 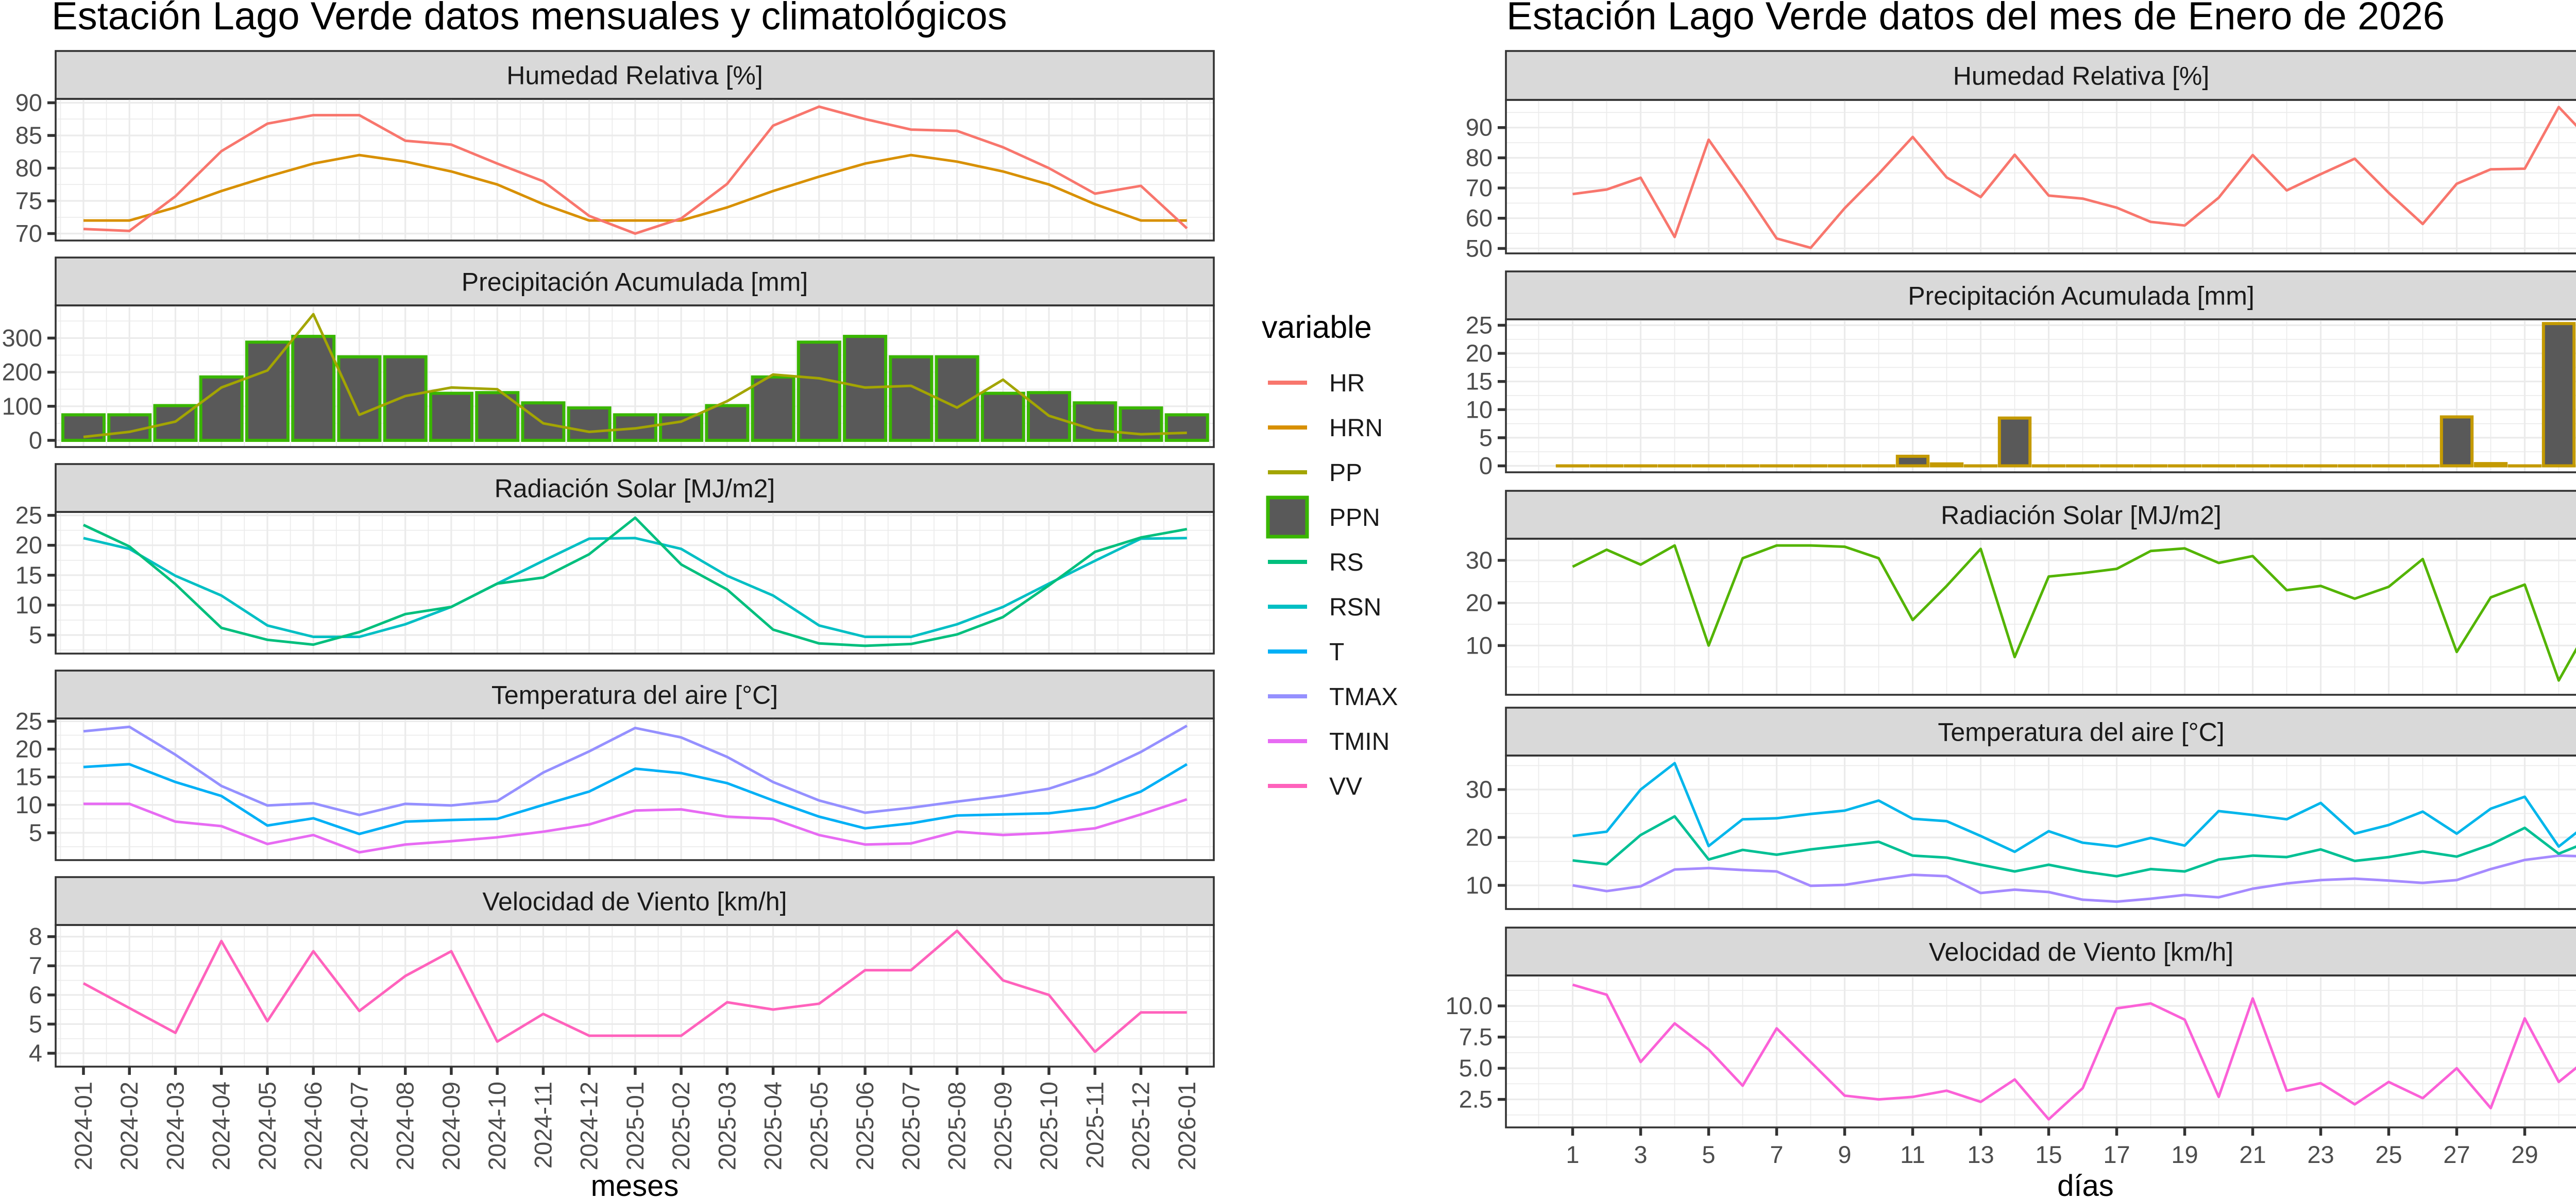 What do you see at coordinates (1094, 1125) in the screenshot?
I see `svg-text: 2025-11` at bounding box center [1094, 1125].